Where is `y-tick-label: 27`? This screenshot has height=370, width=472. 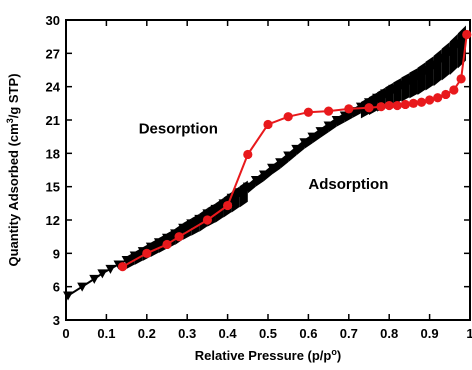 y-tick-label: 27 is located at coordinates (53, 53).